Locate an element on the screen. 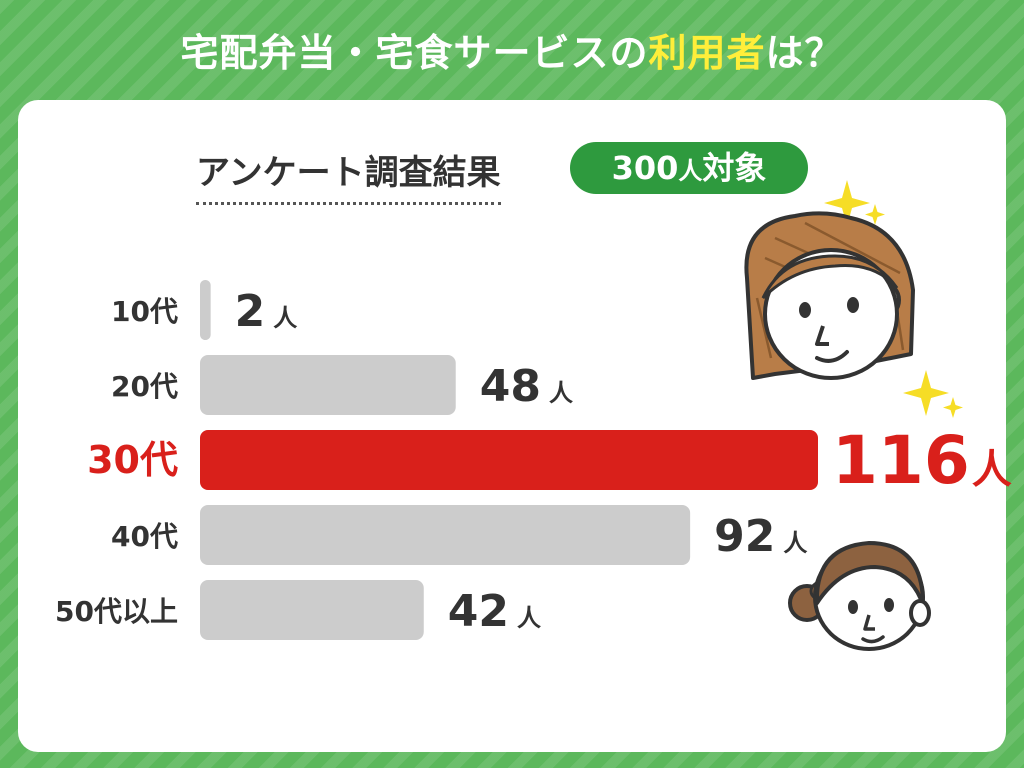 Image resolution: width=1024 pixels, height=768 pixels. value-label-3: 92 人 is located at coordinates (760, 536).